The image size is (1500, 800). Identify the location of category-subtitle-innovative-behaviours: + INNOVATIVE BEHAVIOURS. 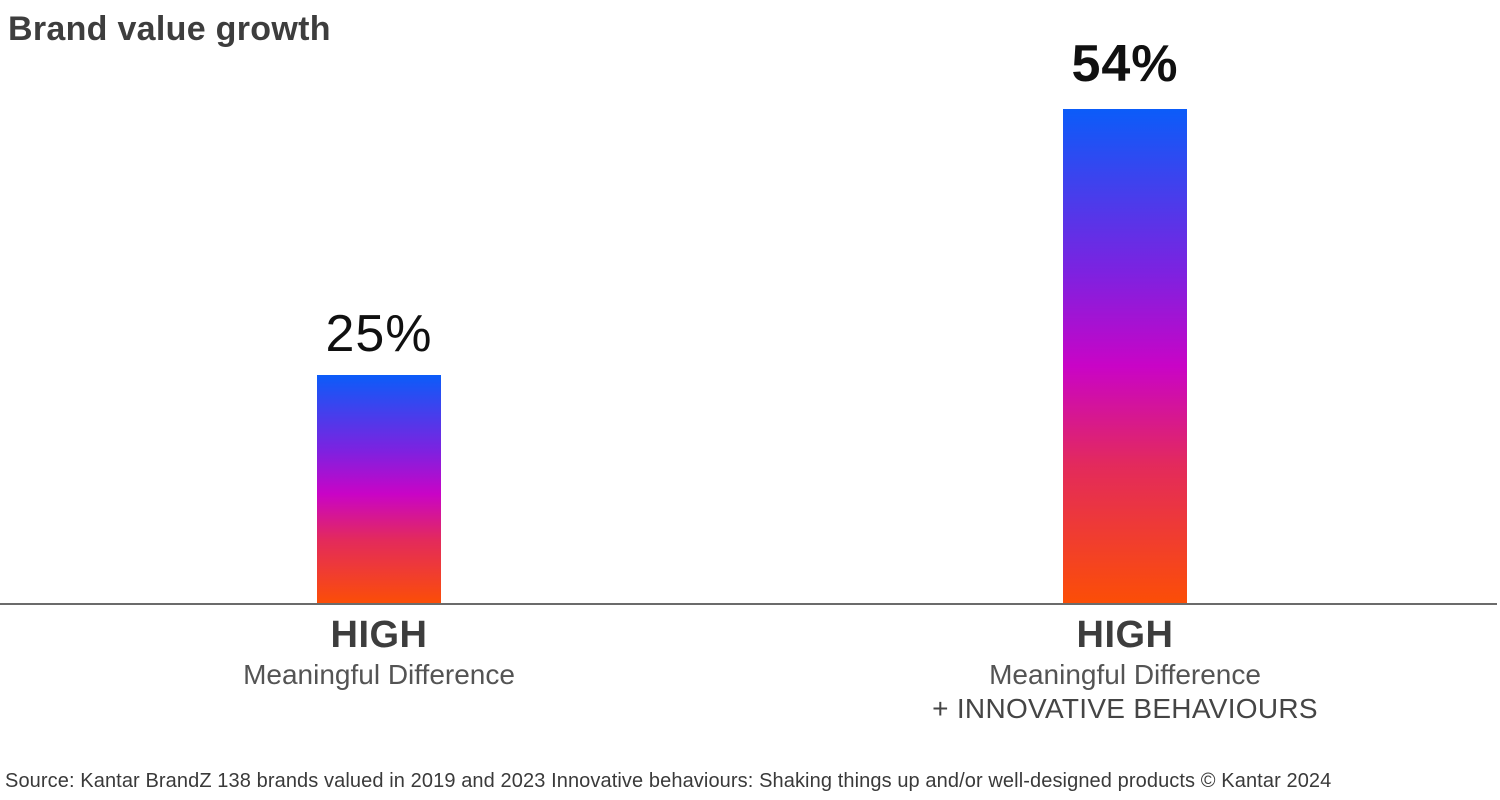
(1125, 708).